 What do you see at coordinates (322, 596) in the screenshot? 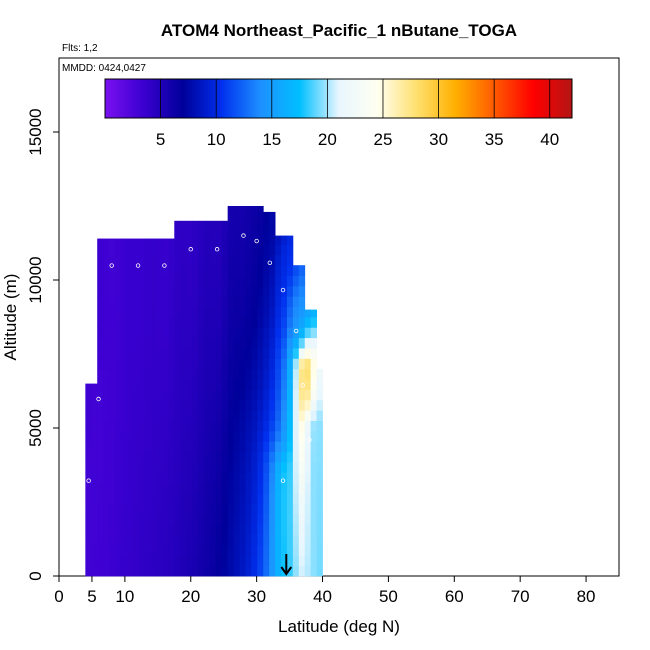
I see `x-tick-label: 40` at bounding box center [322, 596].